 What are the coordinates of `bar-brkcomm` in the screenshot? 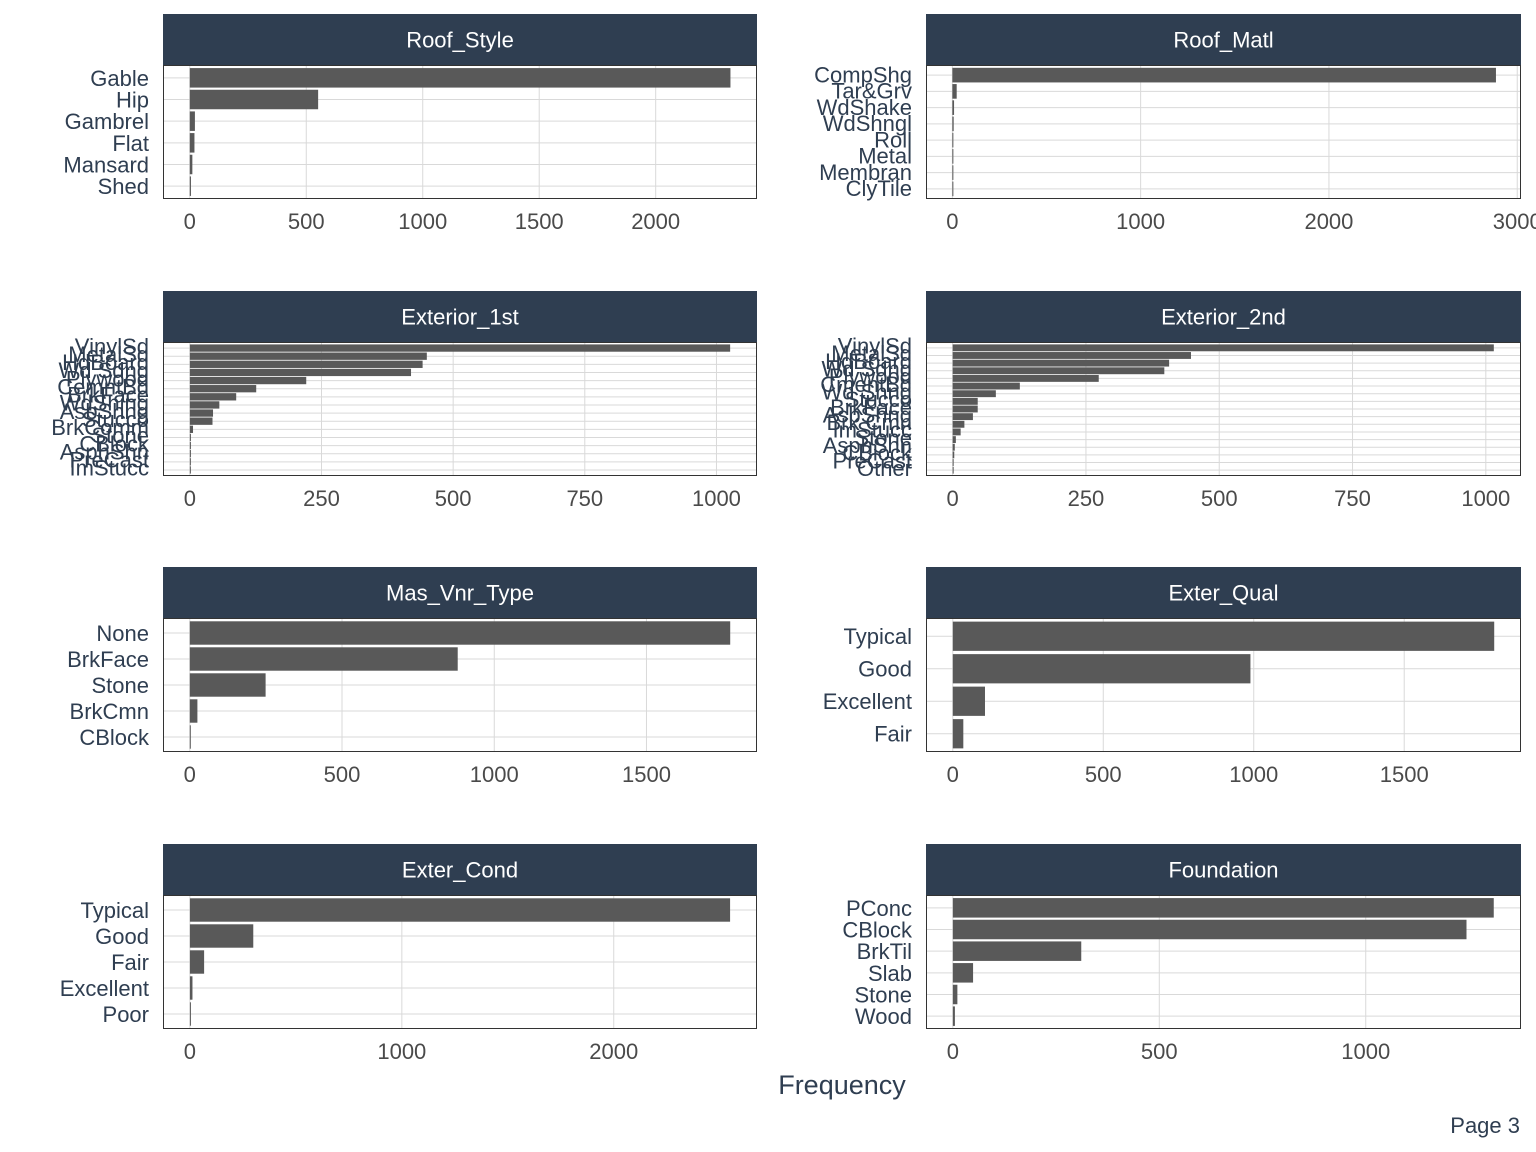 It's located at (191, 429).